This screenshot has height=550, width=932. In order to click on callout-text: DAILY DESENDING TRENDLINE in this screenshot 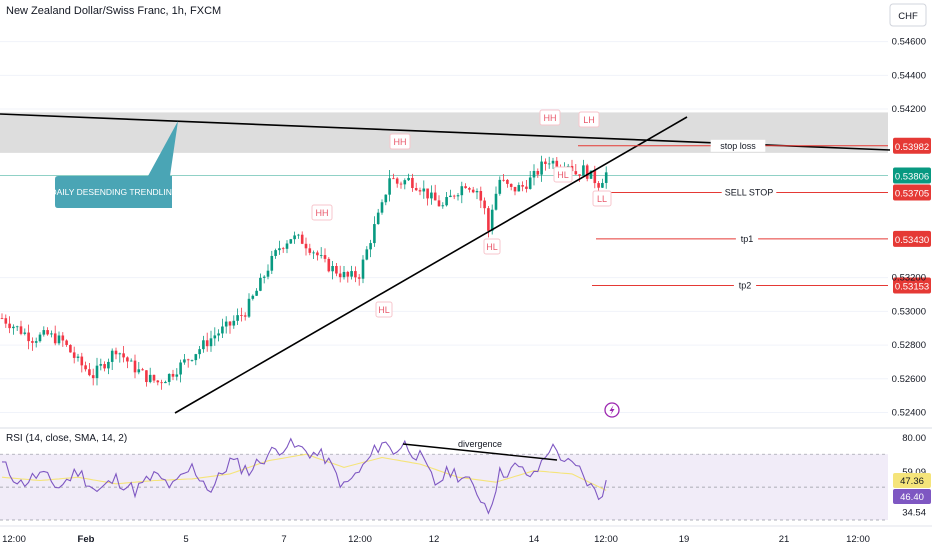, I will do `click(113, 192)`.